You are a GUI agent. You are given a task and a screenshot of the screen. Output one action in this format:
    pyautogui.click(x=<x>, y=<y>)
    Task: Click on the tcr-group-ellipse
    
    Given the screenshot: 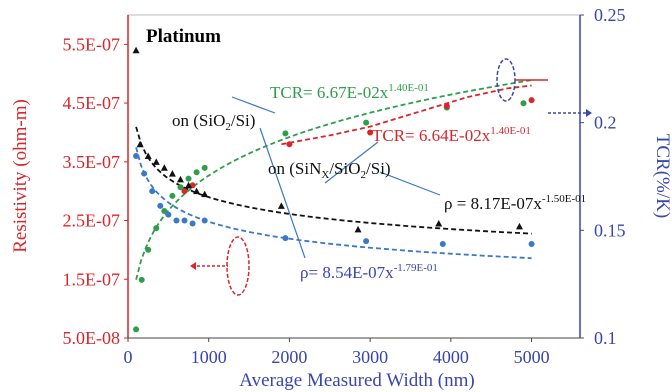 What is the action you would take?
    pyautogui.click(x=506, y=80)
    